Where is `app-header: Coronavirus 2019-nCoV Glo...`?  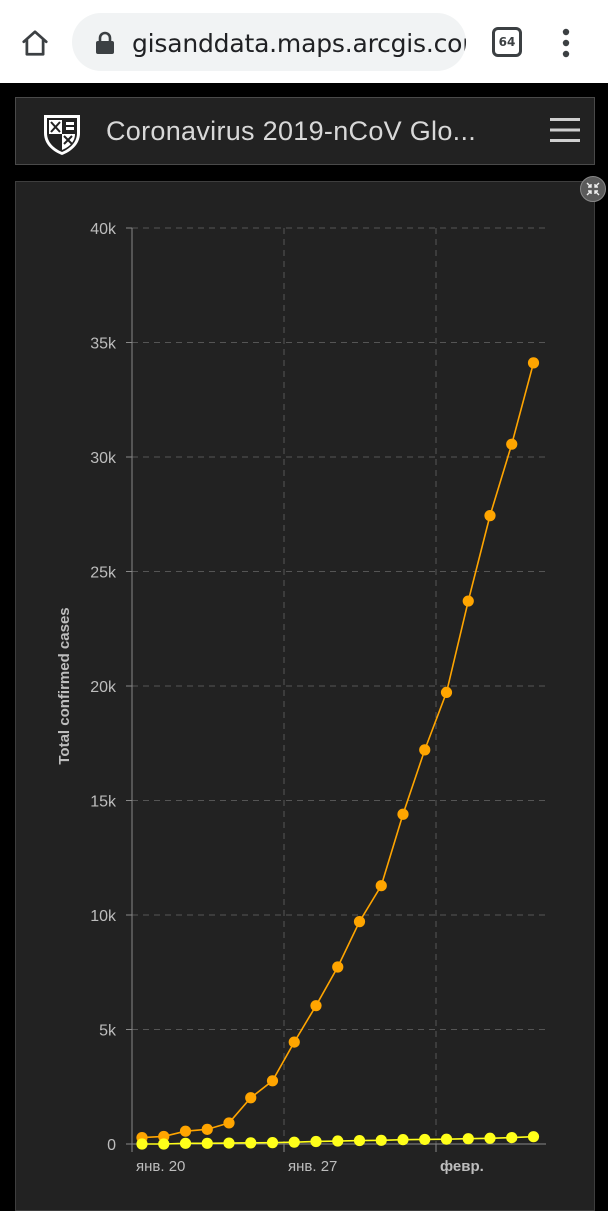 app-header: Coronavirus 2019-nCoV Glo... is located at coordinates (305, 131).